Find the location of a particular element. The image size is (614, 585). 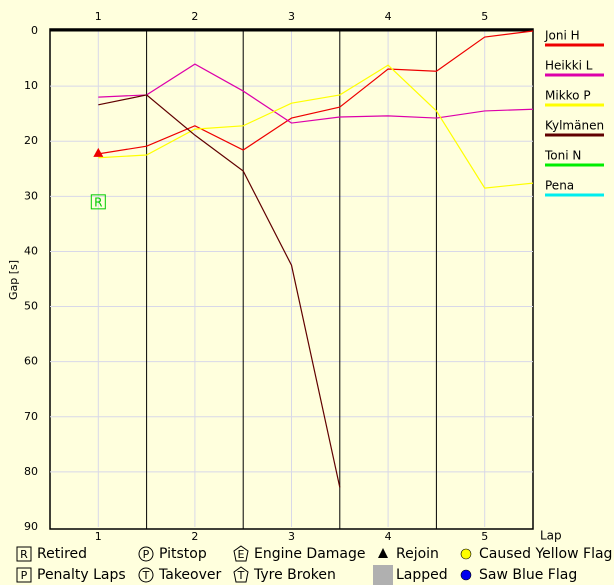

key-label: Caused Yellow Flag is located at coordinates (545, 554).